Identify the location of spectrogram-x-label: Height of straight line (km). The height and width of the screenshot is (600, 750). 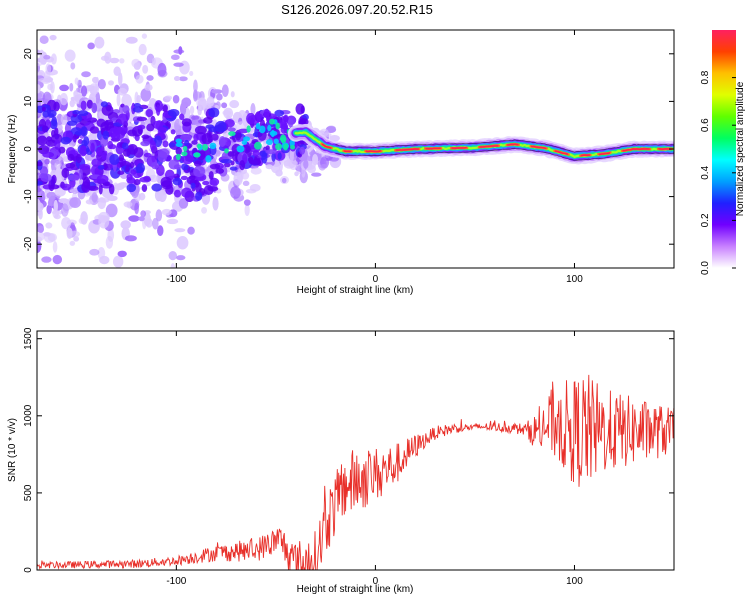
(355, 290).